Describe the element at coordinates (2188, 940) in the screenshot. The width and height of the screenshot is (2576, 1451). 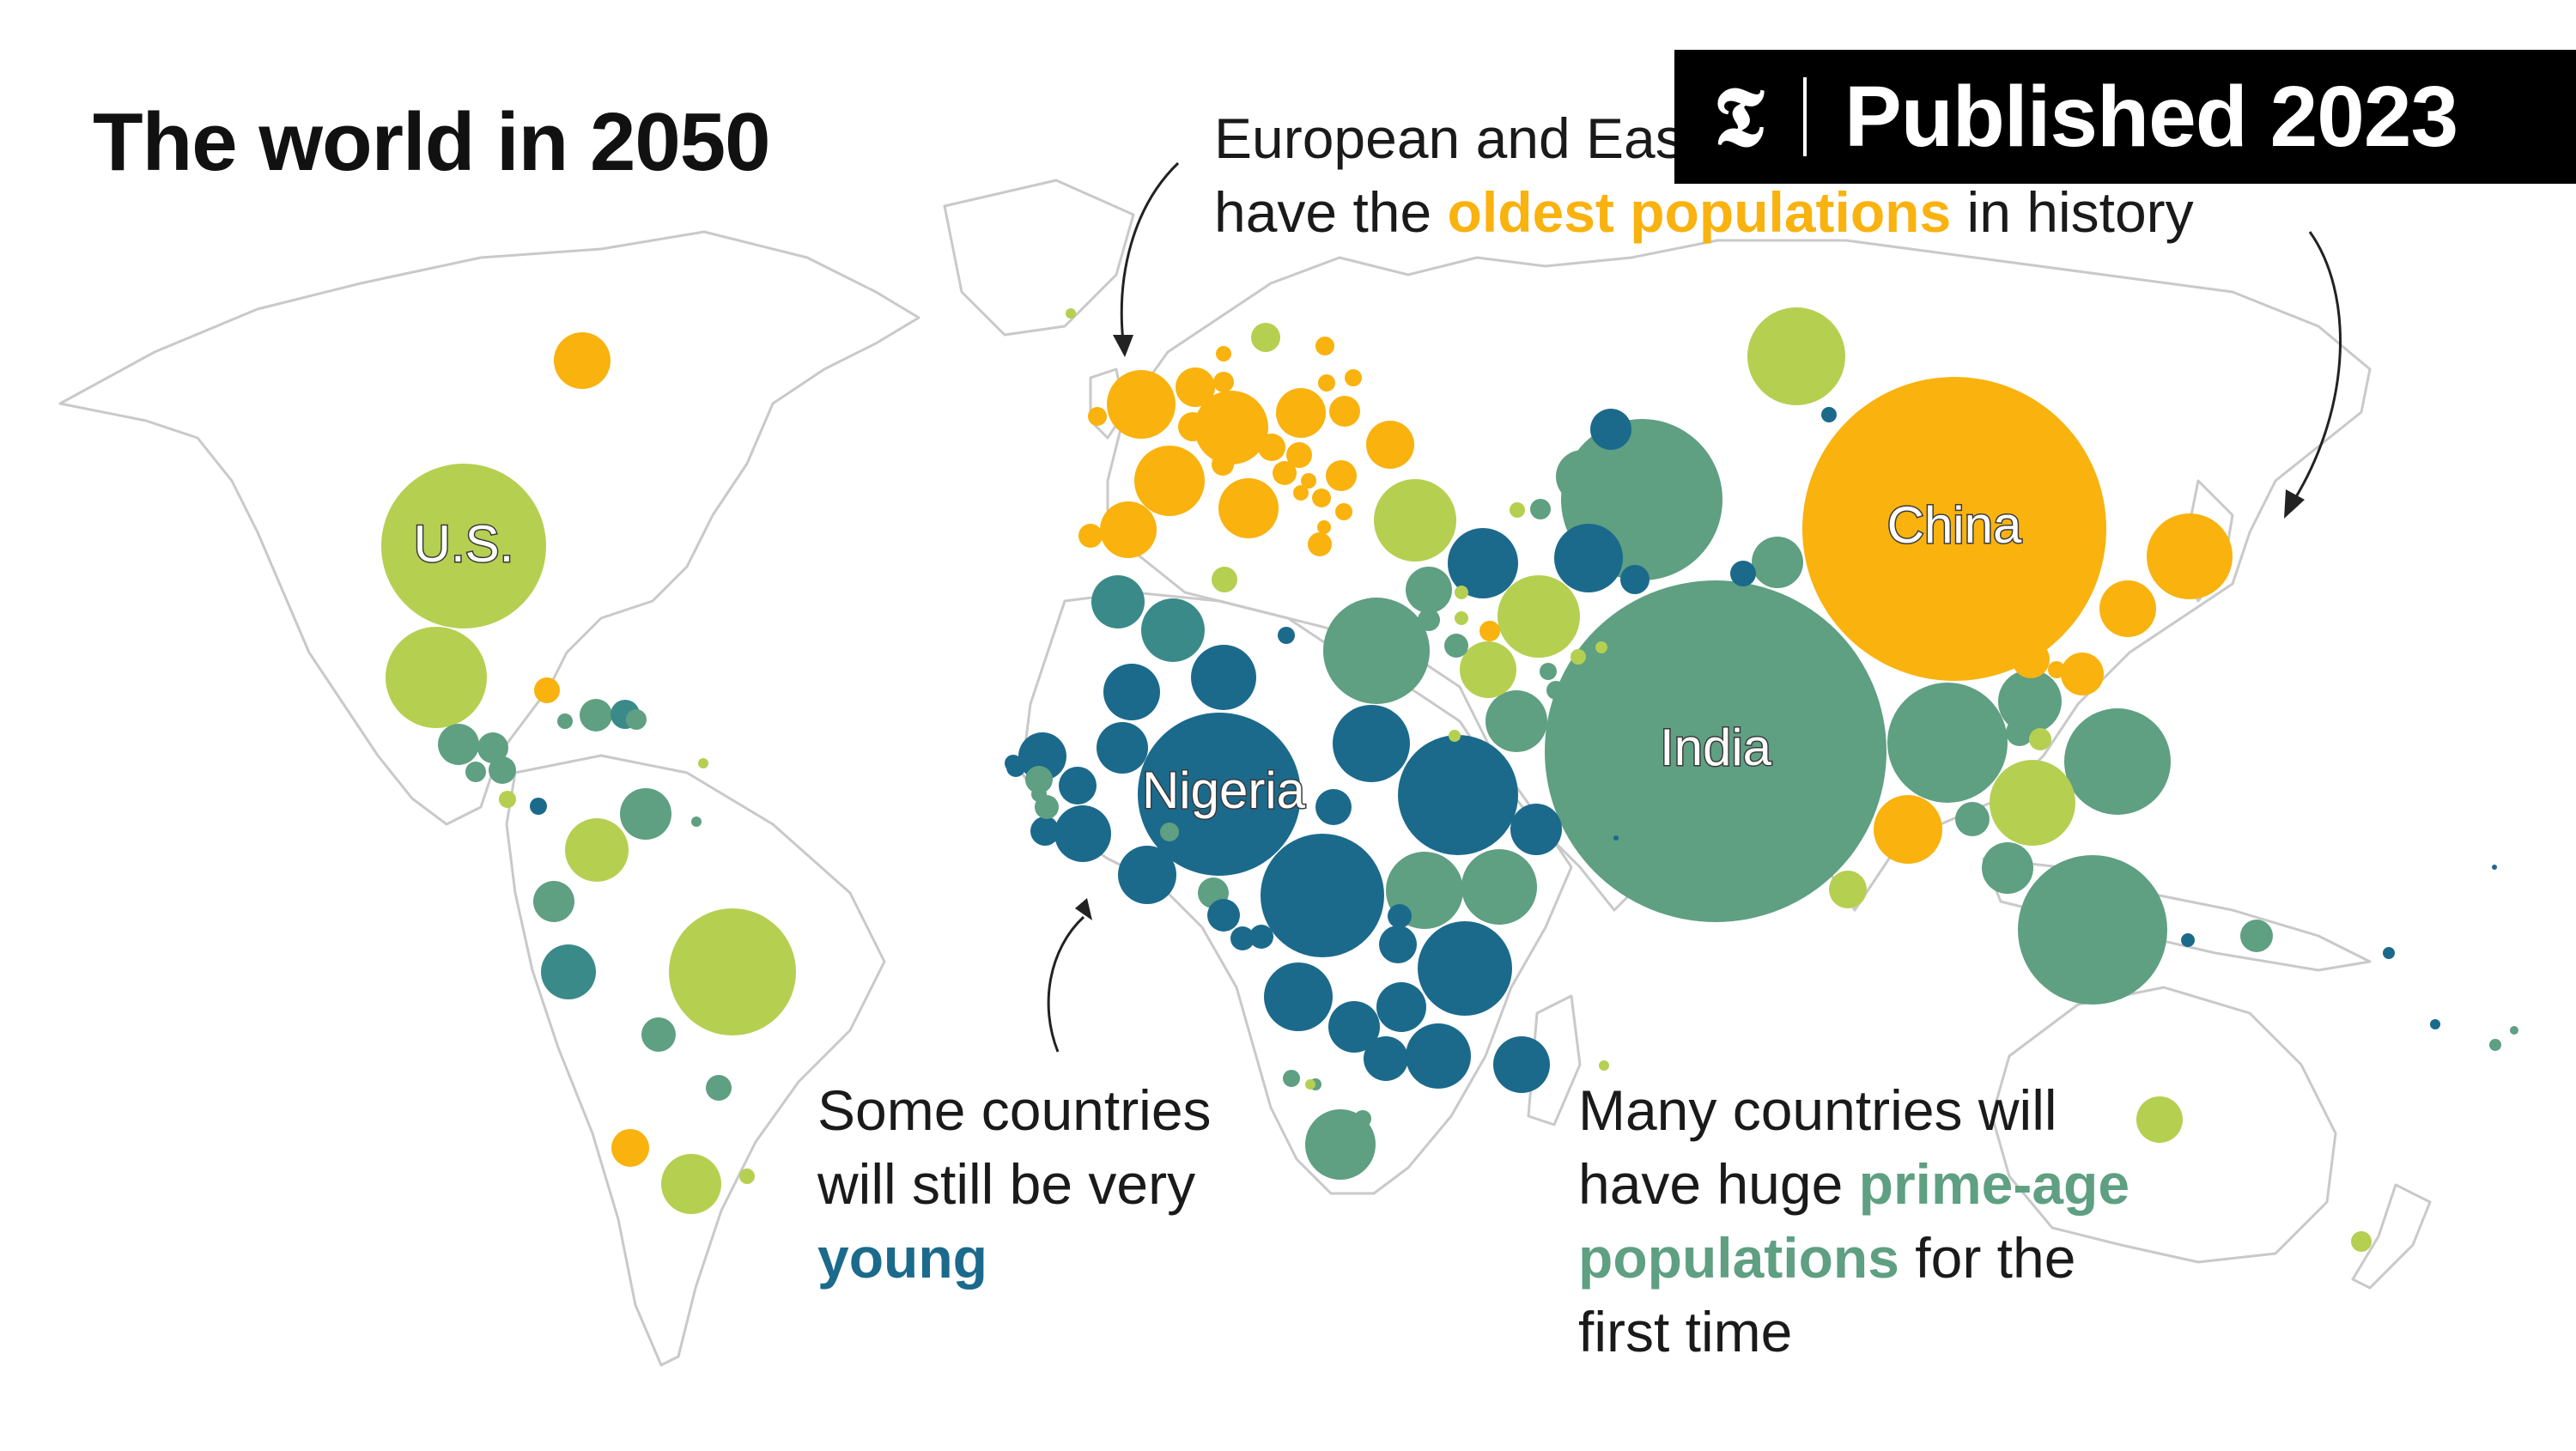
I see `bubble-timor` at that location.